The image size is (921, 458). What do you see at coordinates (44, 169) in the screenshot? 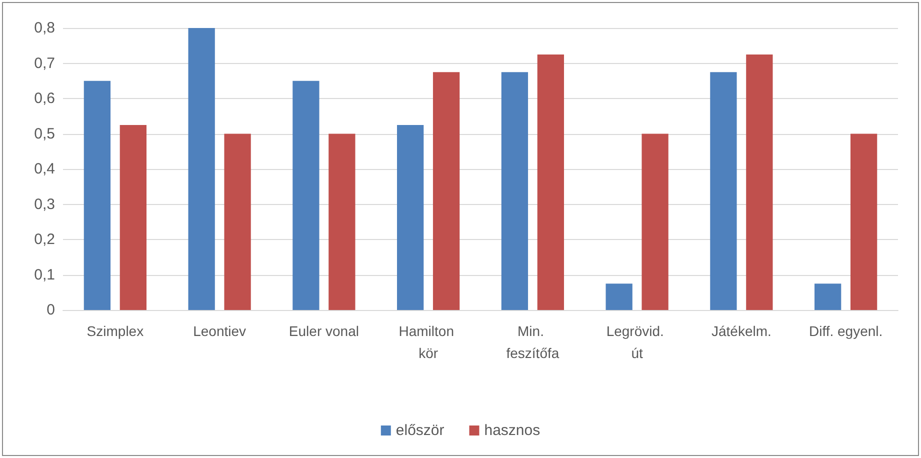
I see `y-tick-label: 0,4` at bounding box center [44, 169].